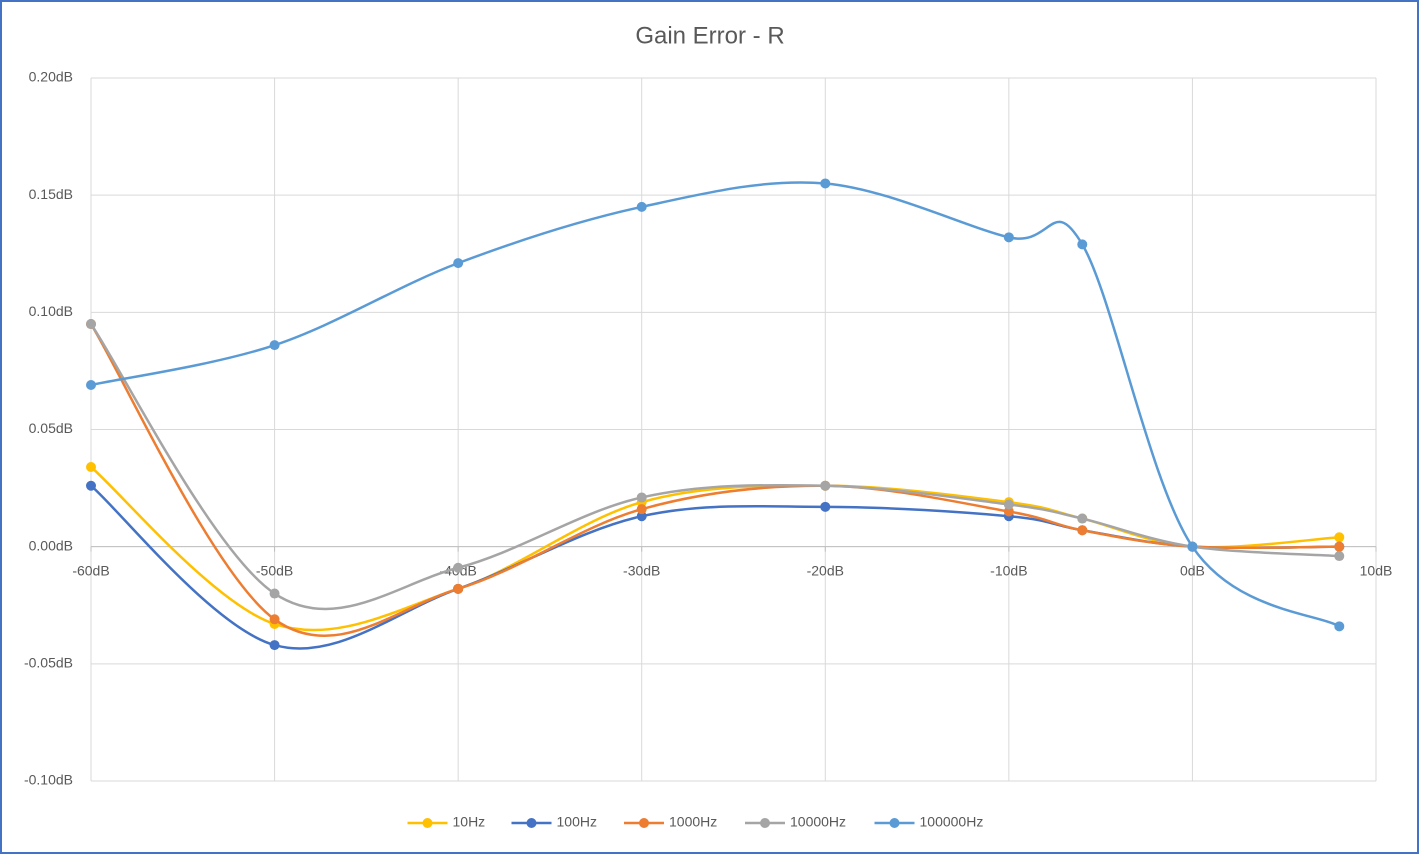 This screenshot has width=1419, height=854. What do you see at coordinates (48, 663) in the screenshot?
I see `y-tick-label: -0.05dB` at bounding box center [48, 663].